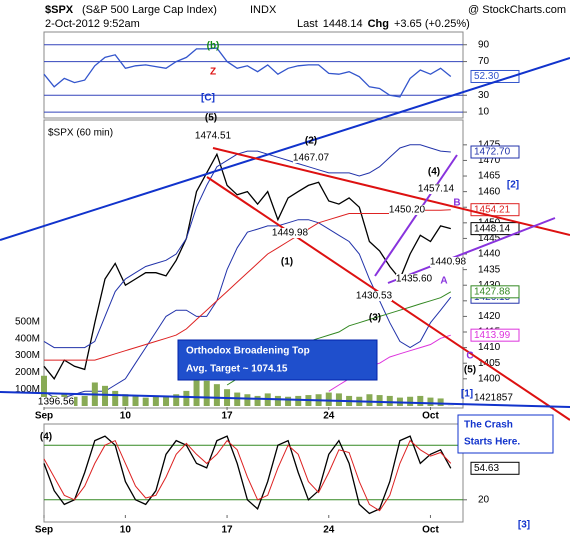 This screenshot has width=570, height=540. What do you see at coordinates (59, 10) in the screenshot?
I see `symbol: $SPX` at bounding box center [59, 10].